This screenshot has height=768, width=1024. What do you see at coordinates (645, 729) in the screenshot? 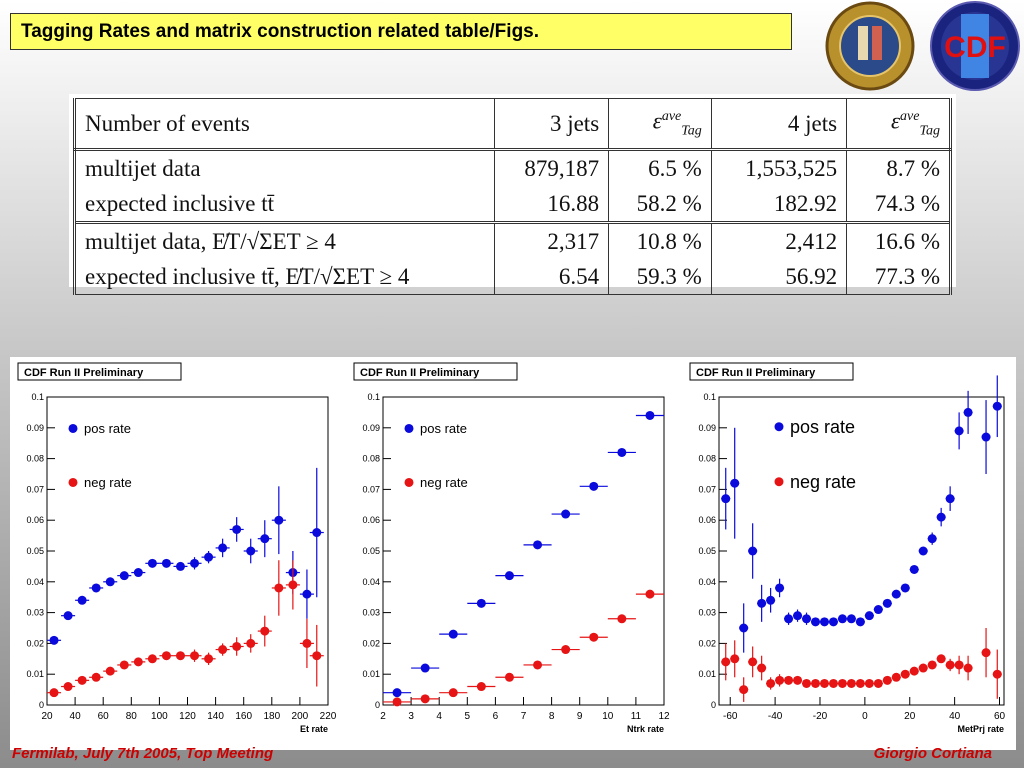
I see `x-axis-label: Ntrk rate` at bounding box center [645, 729].